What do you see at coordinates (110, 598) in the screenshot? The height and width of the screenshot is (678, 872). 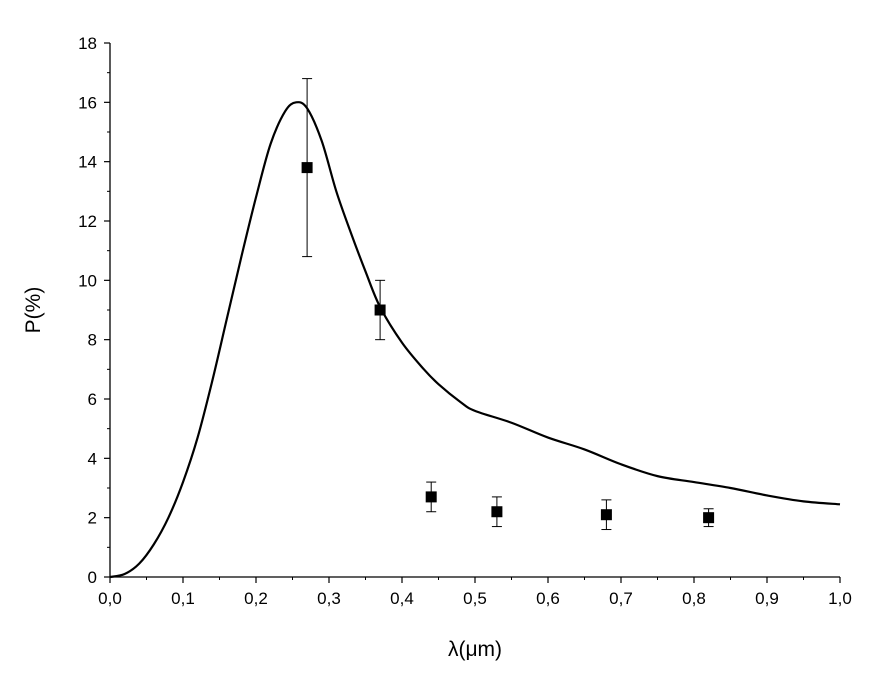 I see `x-tick-label: 0,0` at bounding box center [110, 598].